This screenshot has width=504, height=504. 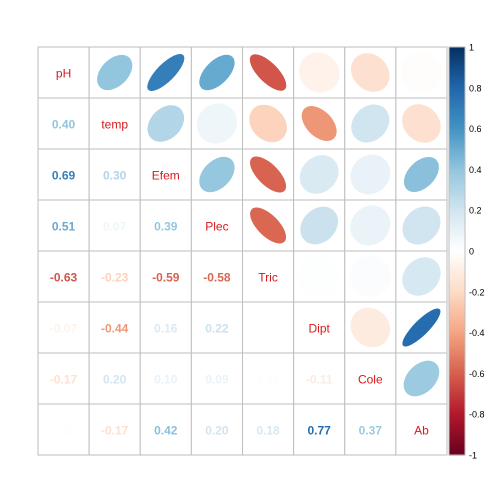 What do you see at coordinates (217, 329) in the screenshot?
I see `correlation-value: 0.22` at bounding box center [217, 329].